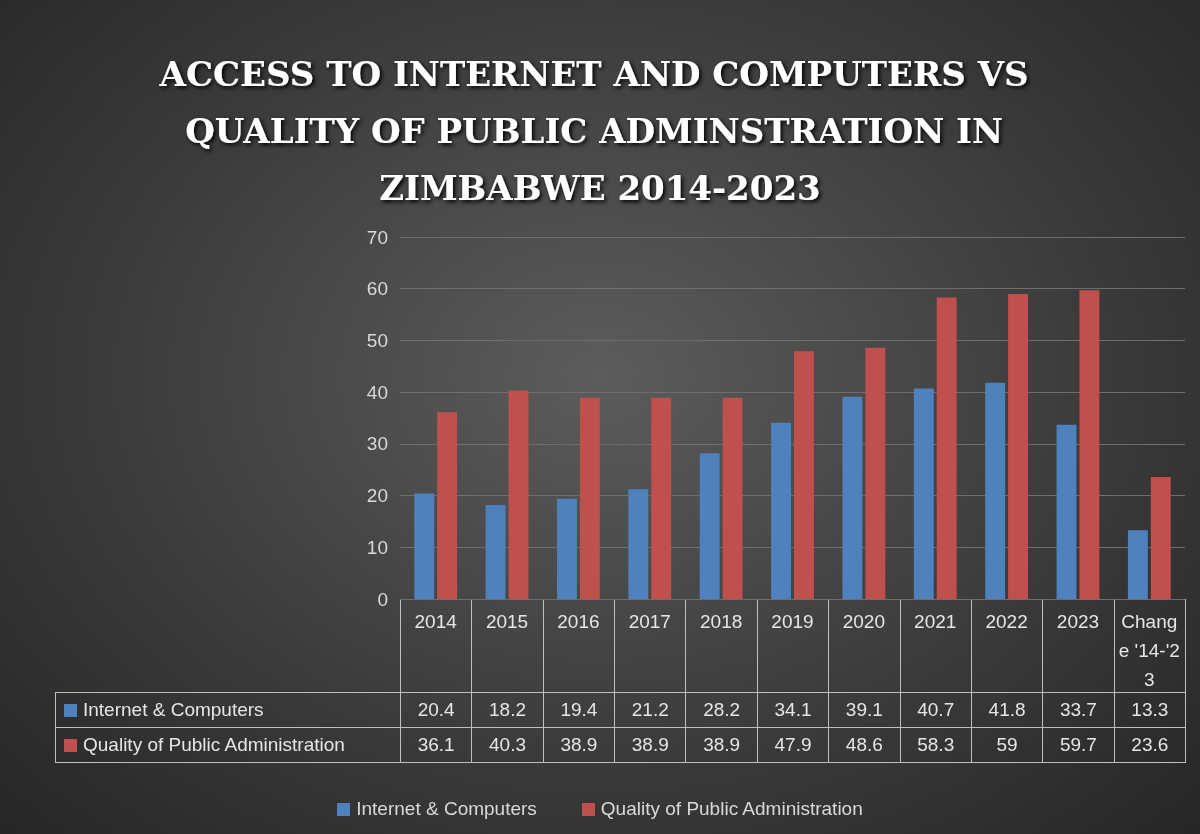  What do you see at coordinates (864, 710) in the screenshot?
I see `data-label: 39.1` at bounding box center [864, 710].